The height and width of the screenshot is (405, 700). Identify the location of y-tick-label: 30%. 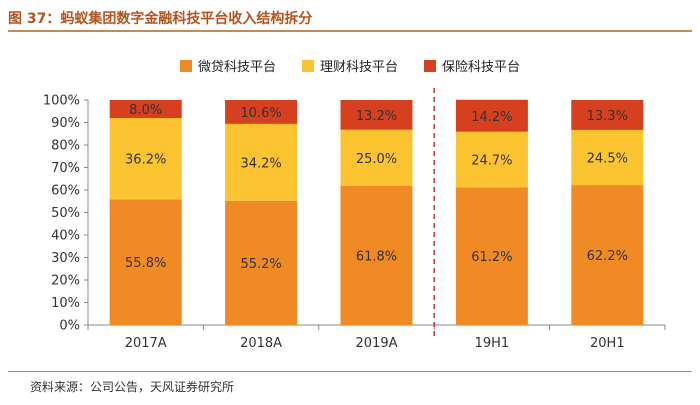
(65, 258).